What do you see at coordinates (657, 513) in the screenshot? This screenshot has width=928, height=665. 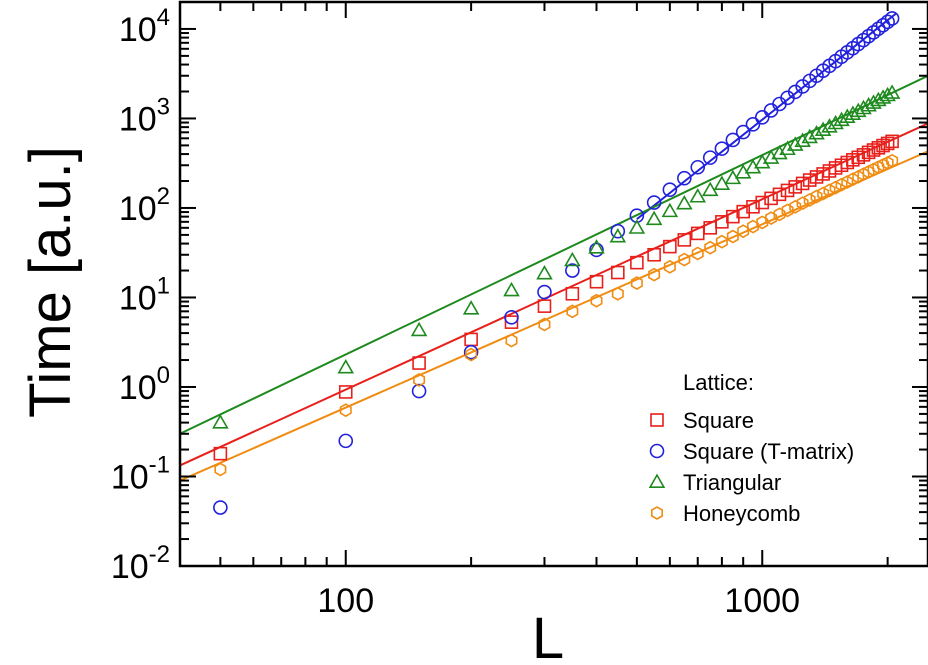 I see `legend-marker-honeycomb` at bounding box center [657, 513].